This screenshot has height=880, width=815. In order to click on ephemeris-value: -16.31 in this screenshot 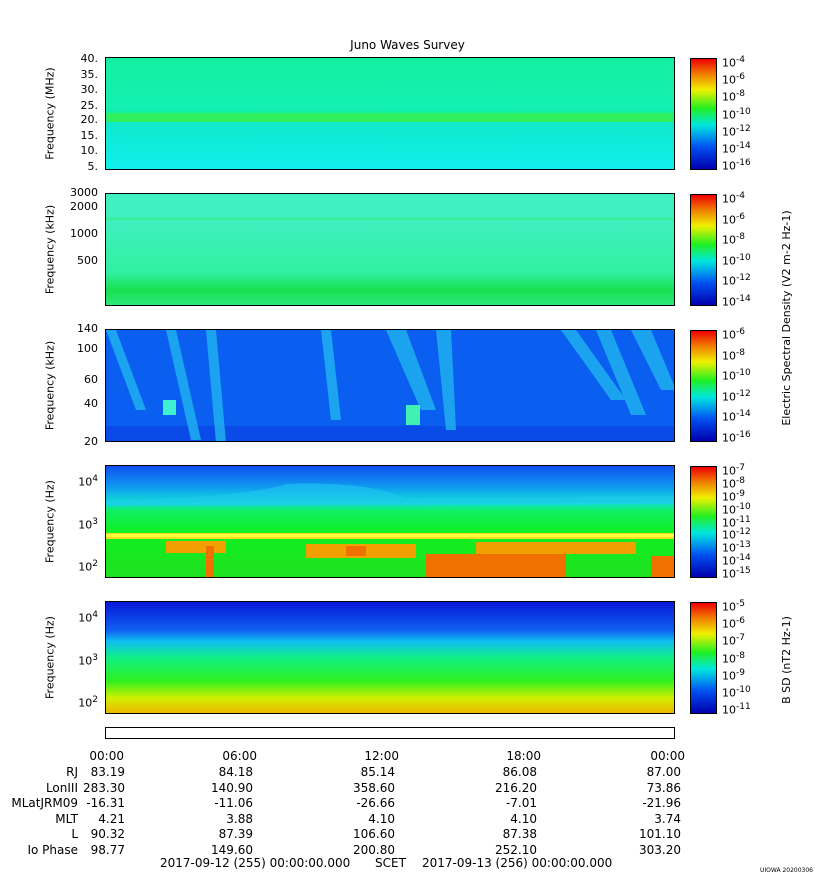, I will do `click(105, 803)`.